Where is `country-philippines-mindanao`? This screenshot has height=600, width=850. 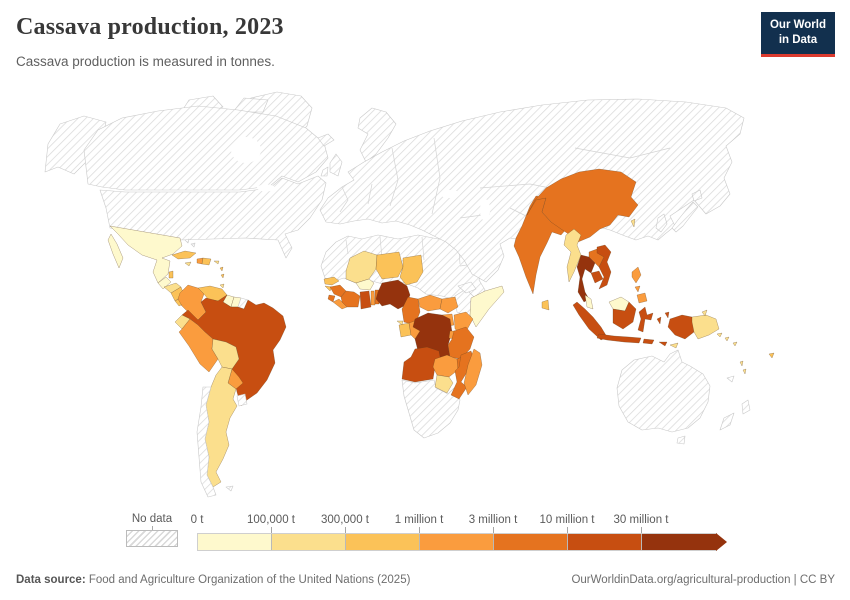
country-philippines-mindanao is located at coordinates (642, 298).